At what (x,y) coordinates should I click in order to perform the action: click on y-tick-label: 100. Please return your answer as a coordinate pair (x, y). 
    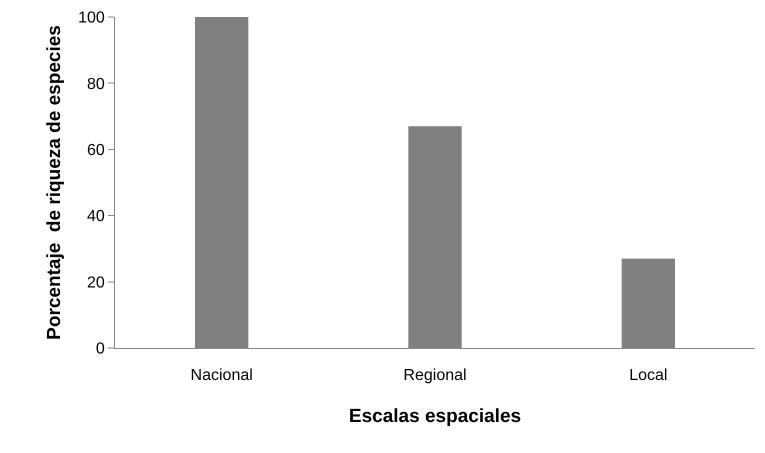
    Looking at the image, I should click on (91, 18).